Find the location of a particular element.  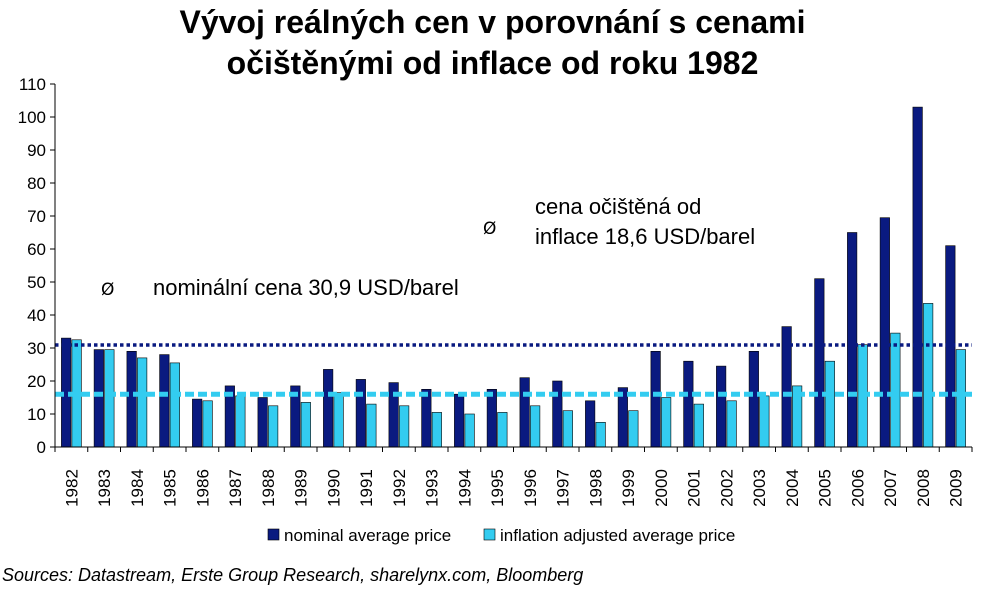

x-tick-label-2004: 2004 is located at coordinates (792, 488).